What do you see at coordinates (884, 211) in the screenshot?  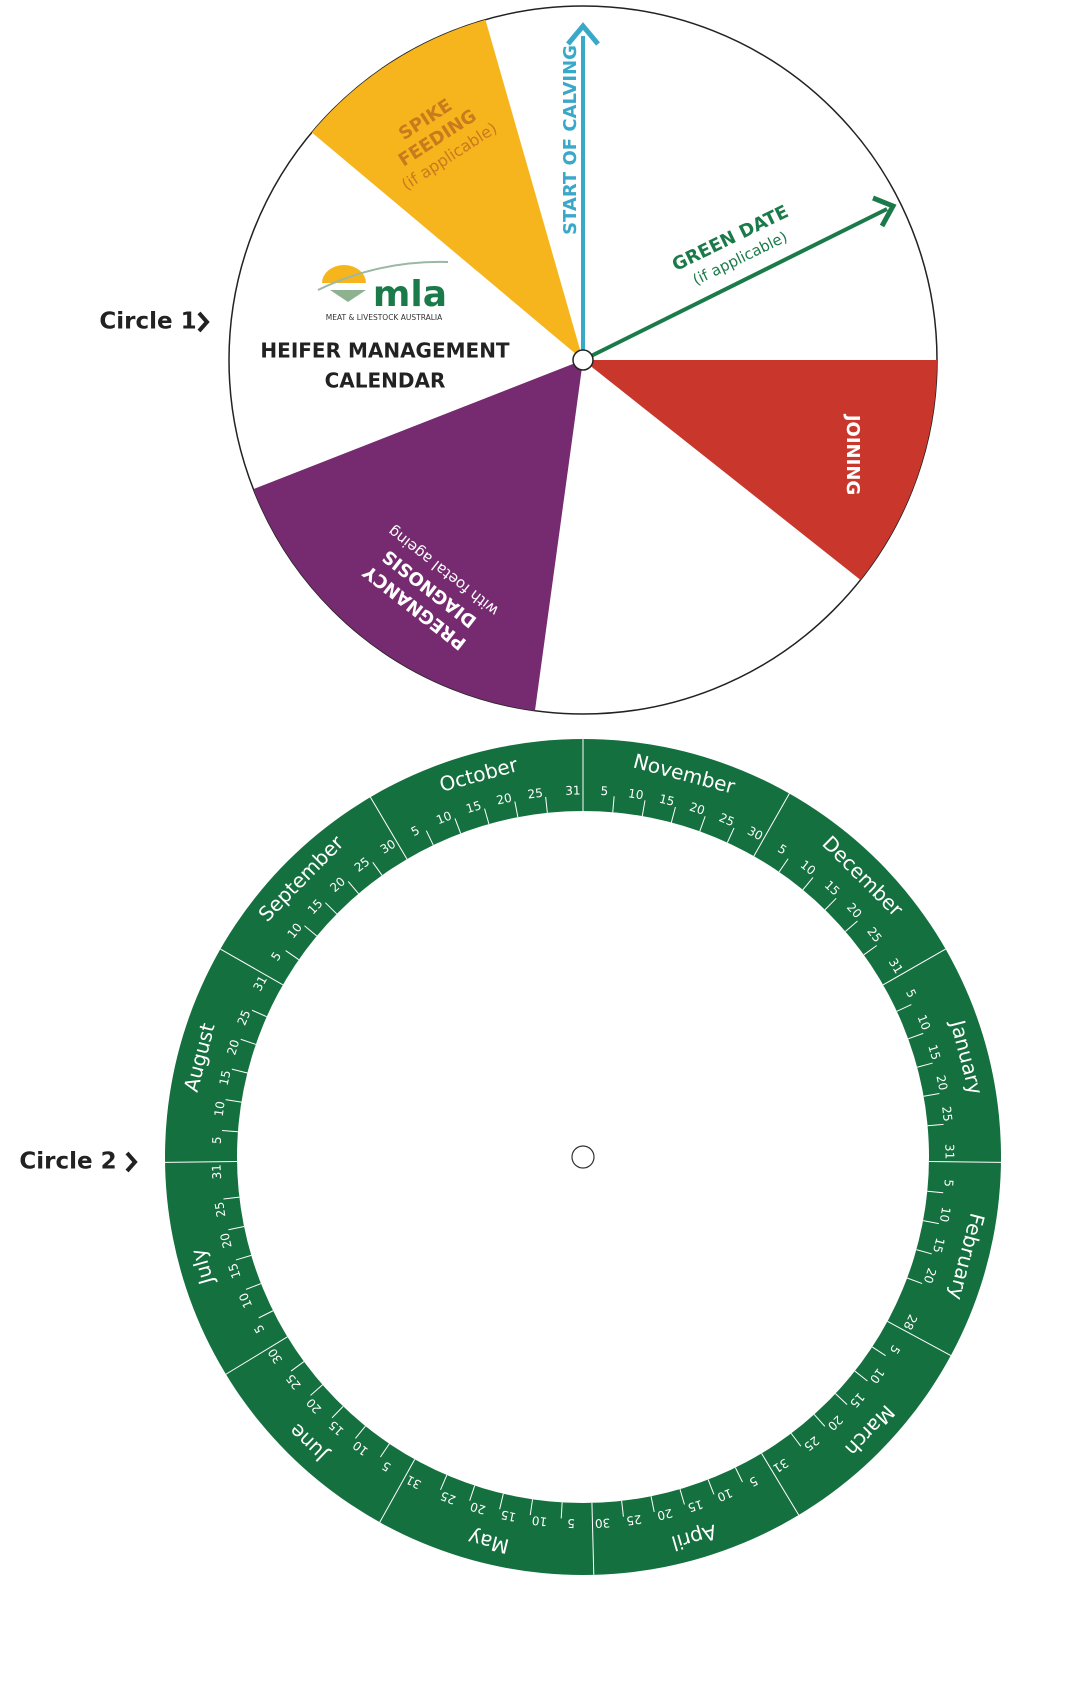 I see `green-arrow-head` at bounding box center [884, 211].